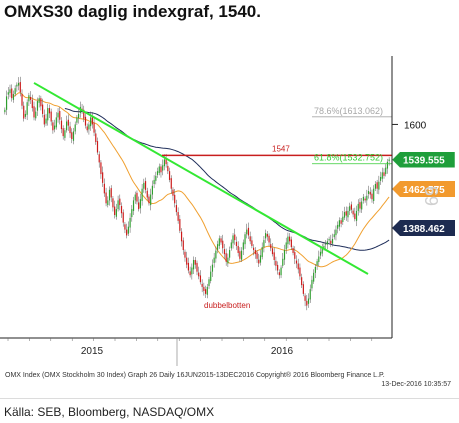 The width and height of the screenshot is (459, 423). I want to click on resistance-label: 1547, so click(281, 148).